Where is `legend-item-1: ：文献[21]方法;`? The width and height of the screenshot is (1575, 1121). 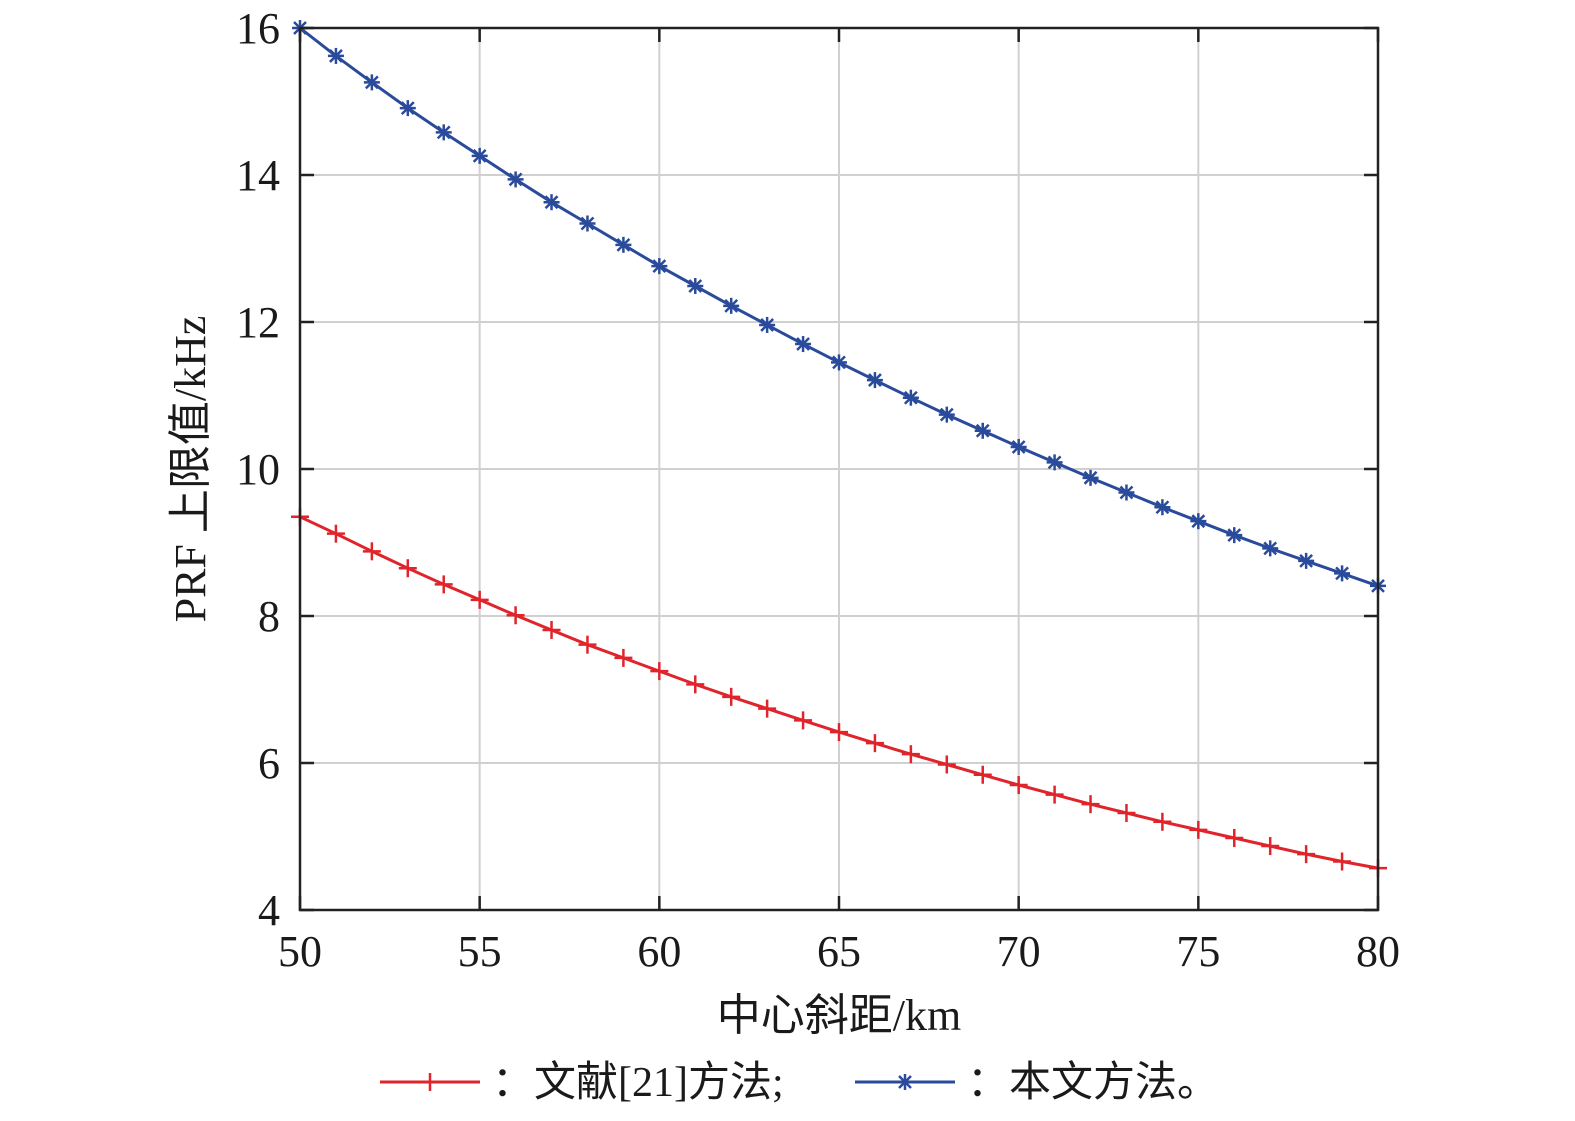 legend-item-1: ：文献[21]方法; is located at coordinates (582, 1082).